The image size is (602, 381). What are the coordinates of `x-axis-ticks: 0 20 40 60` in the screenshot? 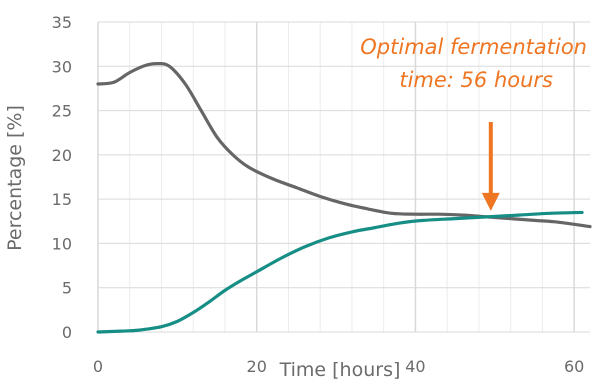 It's located at (338, 366).